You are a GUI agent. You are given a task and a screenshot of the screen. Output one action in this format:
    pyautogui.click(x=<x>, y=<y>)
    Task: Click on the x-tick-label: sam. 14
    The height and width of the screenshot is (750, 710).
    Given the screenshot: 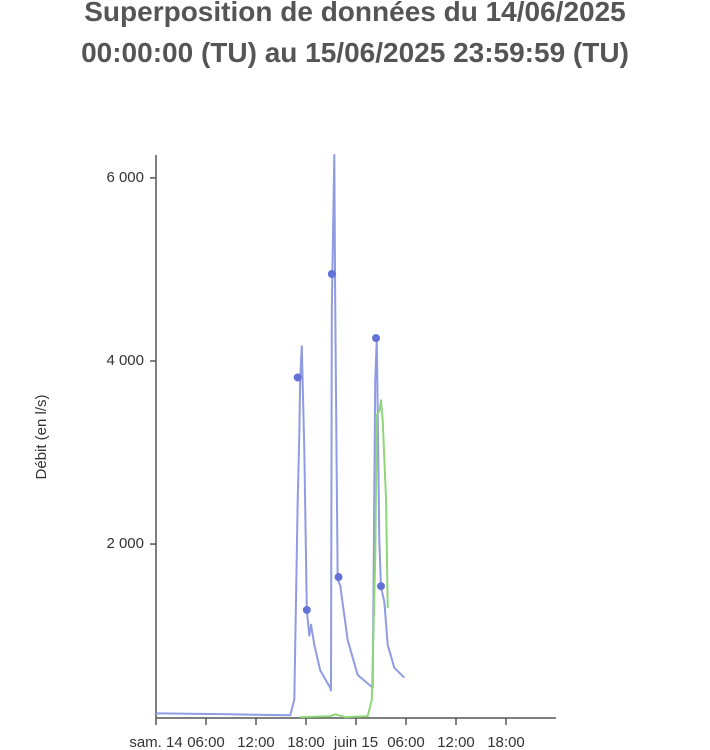 What is the action you would take?
    pyautogui.click(x=155, y=742)
    